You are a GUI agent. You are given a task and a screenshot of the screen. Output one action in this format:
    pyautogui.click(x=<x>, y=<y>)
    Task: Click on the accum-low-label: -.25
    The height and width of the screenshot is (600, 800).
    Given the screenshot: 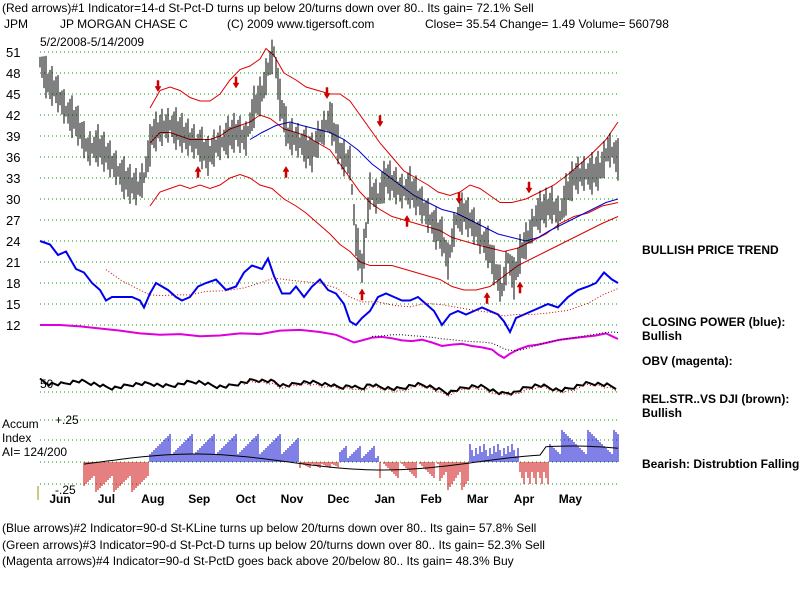 What is the action you would take?
    pyautogui.click(x=65, y=490)
    